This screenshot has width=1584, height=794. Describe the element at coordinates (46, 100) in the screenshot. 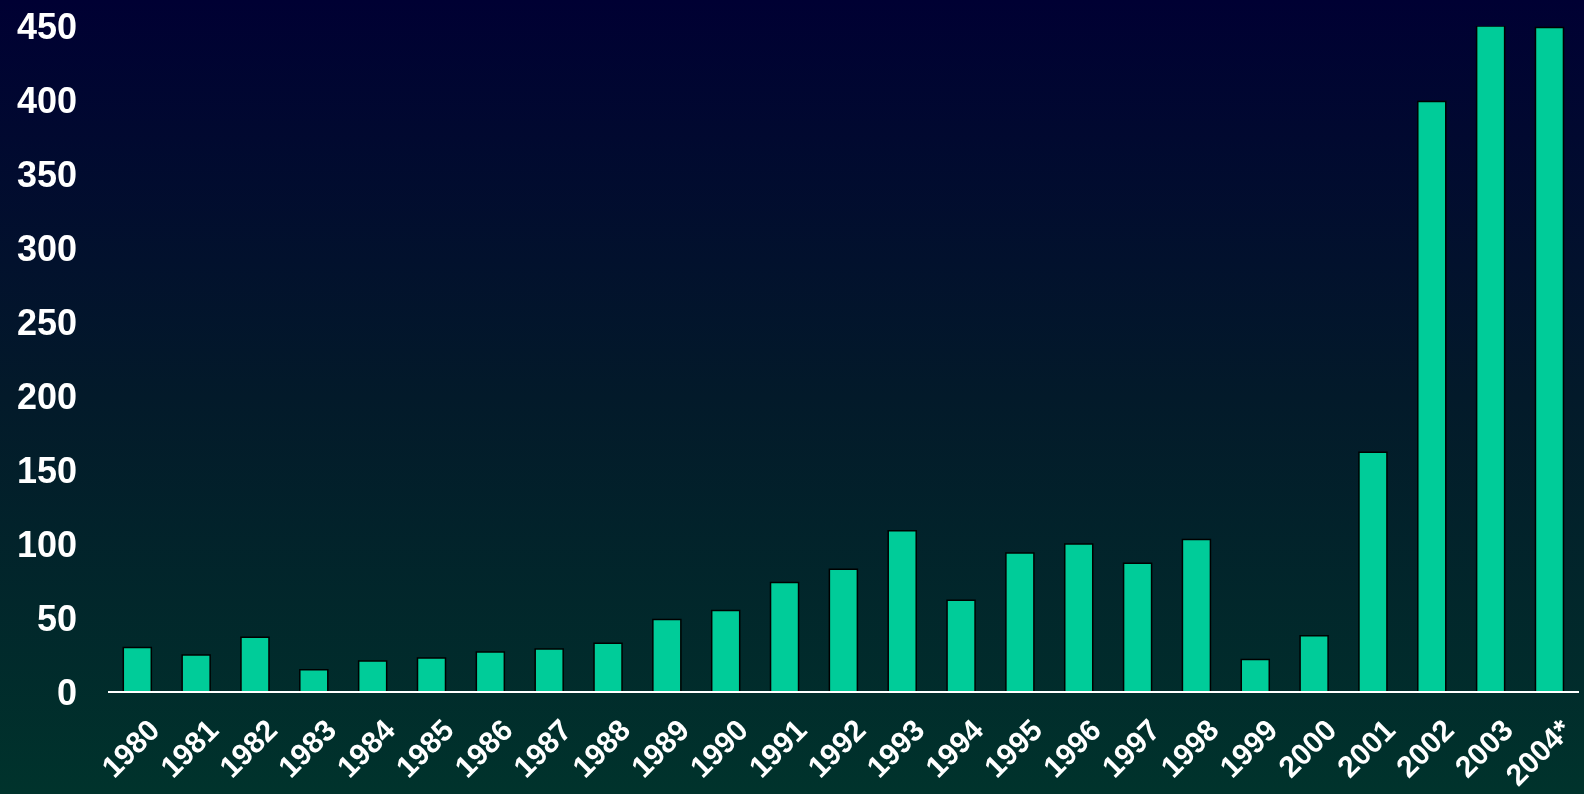

I see `y-tick-label: 400` at that location.